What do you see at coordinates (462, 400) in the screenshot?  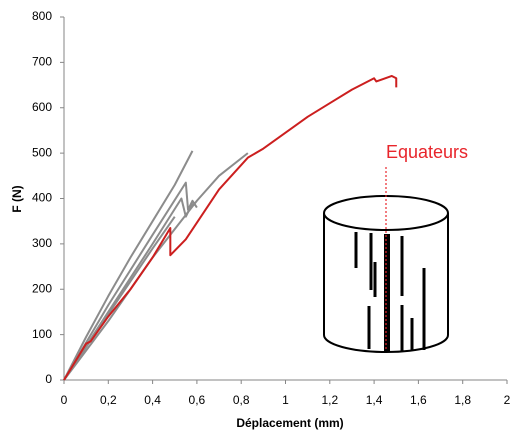 I see `x-tick-label: 1,8` at bounding box center [462, 400].